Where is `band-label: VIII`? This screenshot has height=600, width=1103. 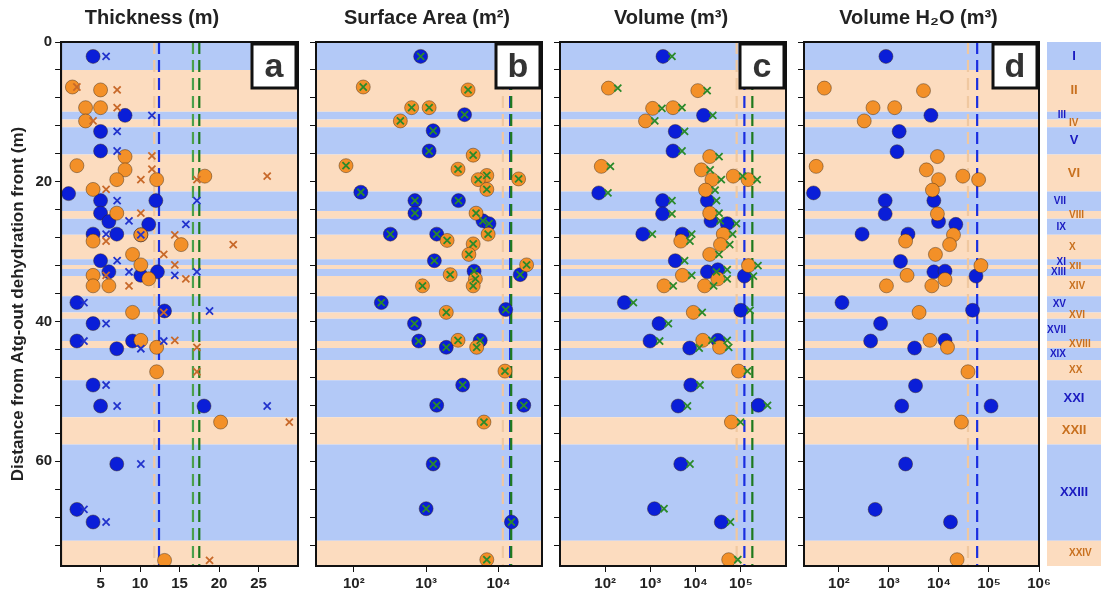
band-label: VIII is located at coordinates (1077, 214).